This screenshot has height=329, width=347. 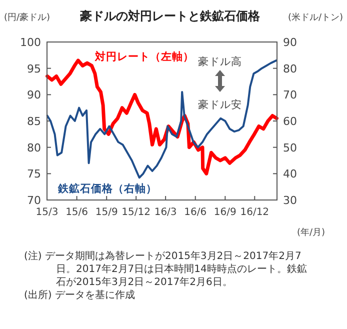 What do you see at coordinates (34, 69) in the screenshot?
I see `y-tick-label: 95` at bounding box center [34, 69].